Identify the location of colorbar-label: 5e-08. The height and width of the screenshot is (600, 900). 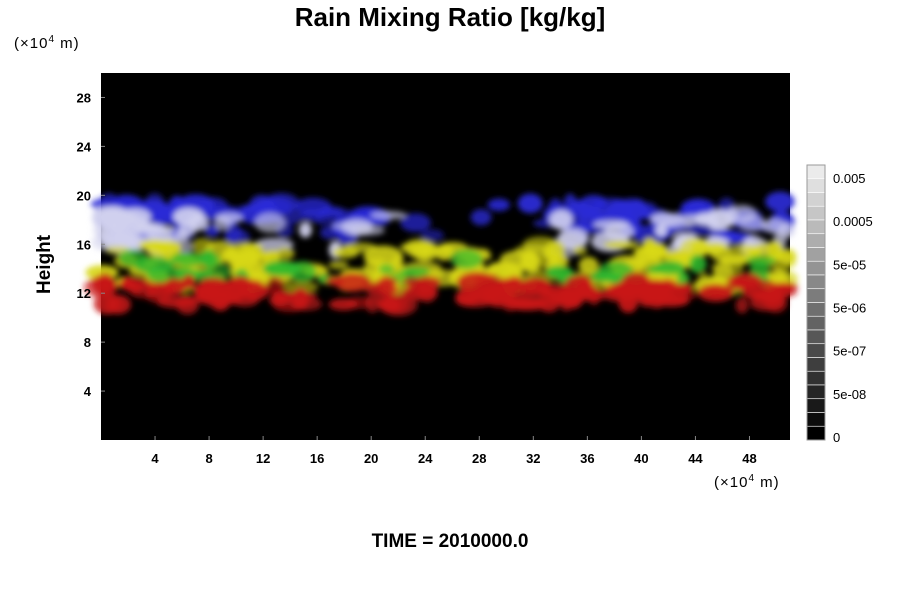
(849, 394).